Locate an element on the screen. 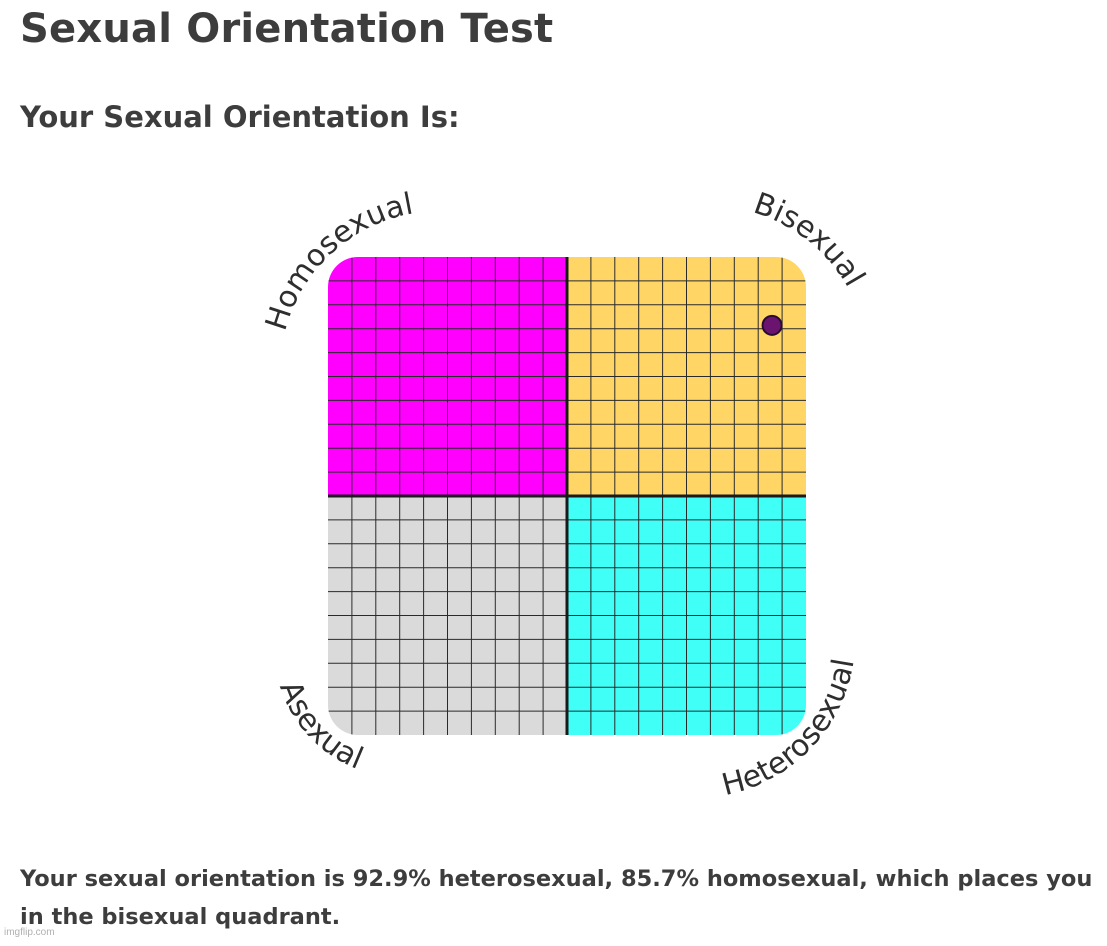  result-heading: Your Sexual Orientation Is: is located at coordinates (240, 117).